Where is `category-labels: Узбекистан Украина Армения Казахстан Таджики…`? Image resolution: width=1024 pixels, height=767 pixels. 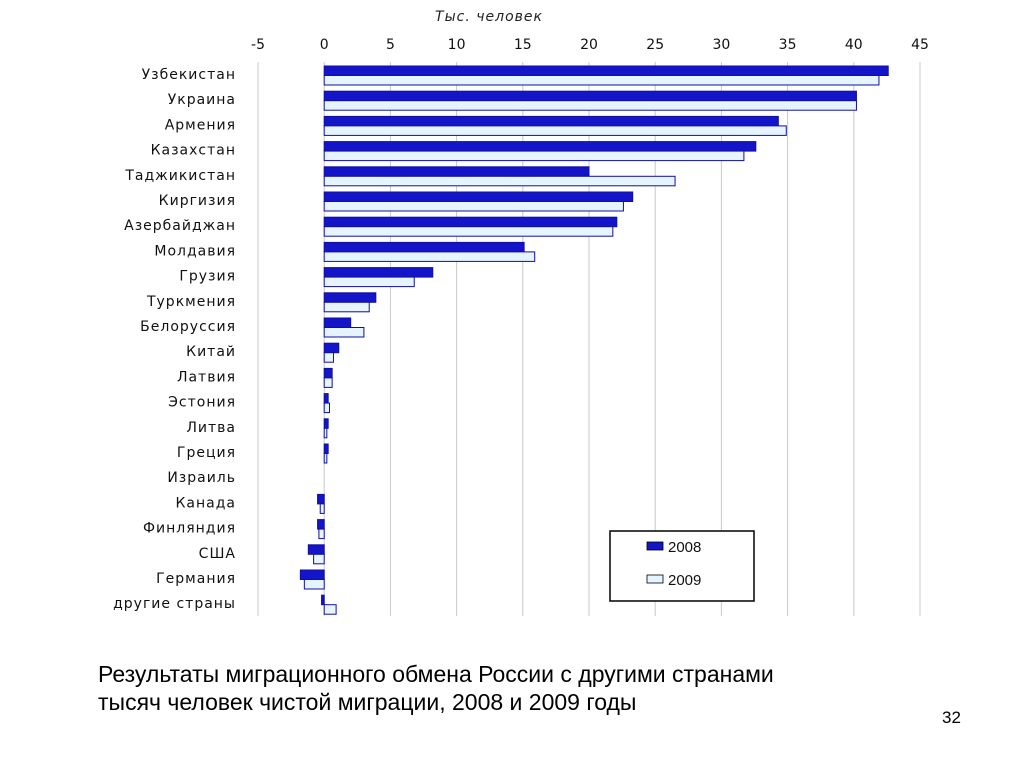 category-labels: Узбекистан Украина Армения Казахстан Таджики… is located at coordinates (174, 339).